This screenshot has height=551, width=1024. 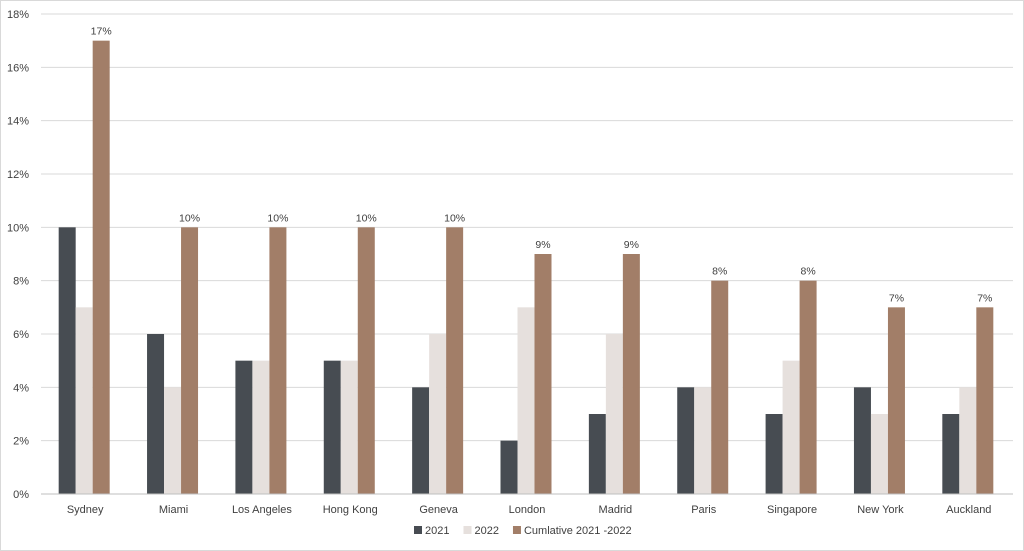 What do you see at coordinates (101, 32) in the screenshot?
I see `data-label-sydney: 17%` at bounding box center [101, 32].